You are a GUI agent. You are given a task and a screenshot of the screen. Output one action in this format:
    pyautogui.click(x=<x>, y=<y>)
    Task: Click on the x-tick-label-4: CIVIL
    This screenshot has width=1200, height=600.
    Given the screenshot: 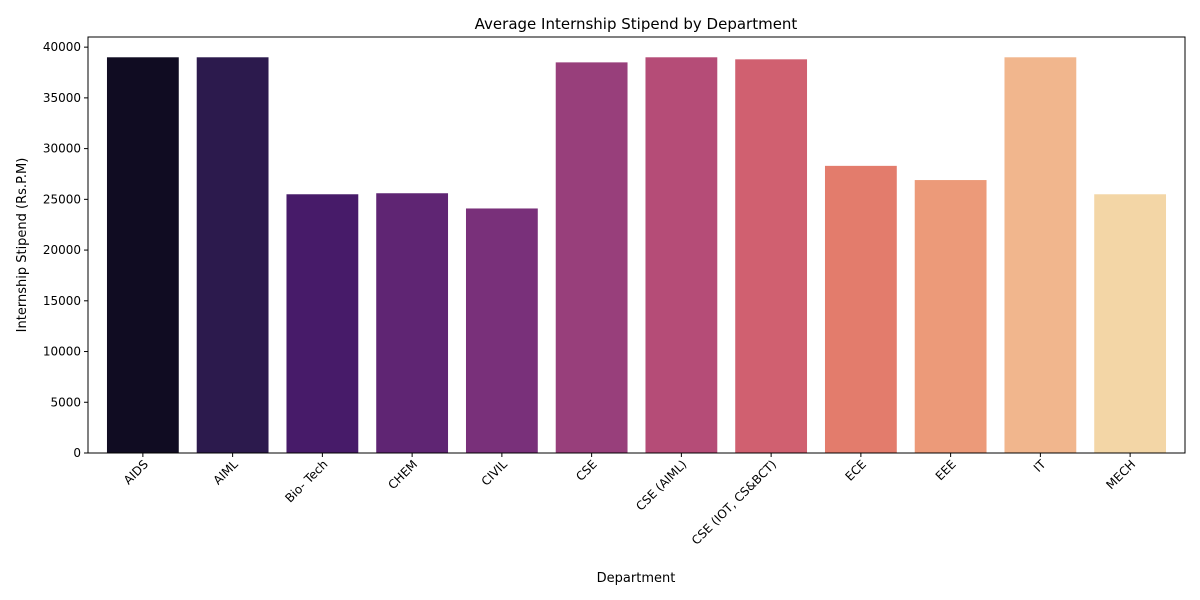 What is the action you would take?
    pyautogui.click(x=495, y=473)
    